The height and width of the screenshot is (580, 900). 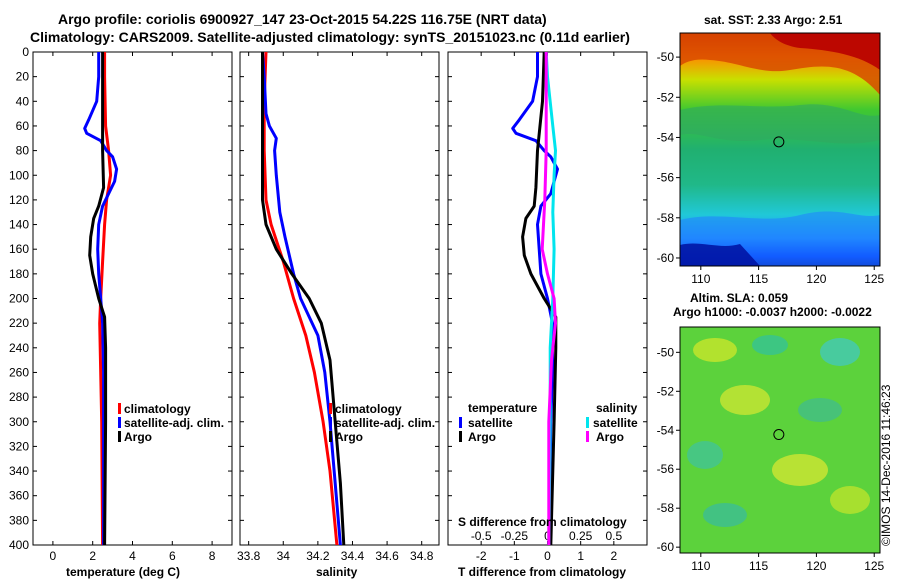 I want to click on x-tick-label: 8, so click(x=212, y=556).